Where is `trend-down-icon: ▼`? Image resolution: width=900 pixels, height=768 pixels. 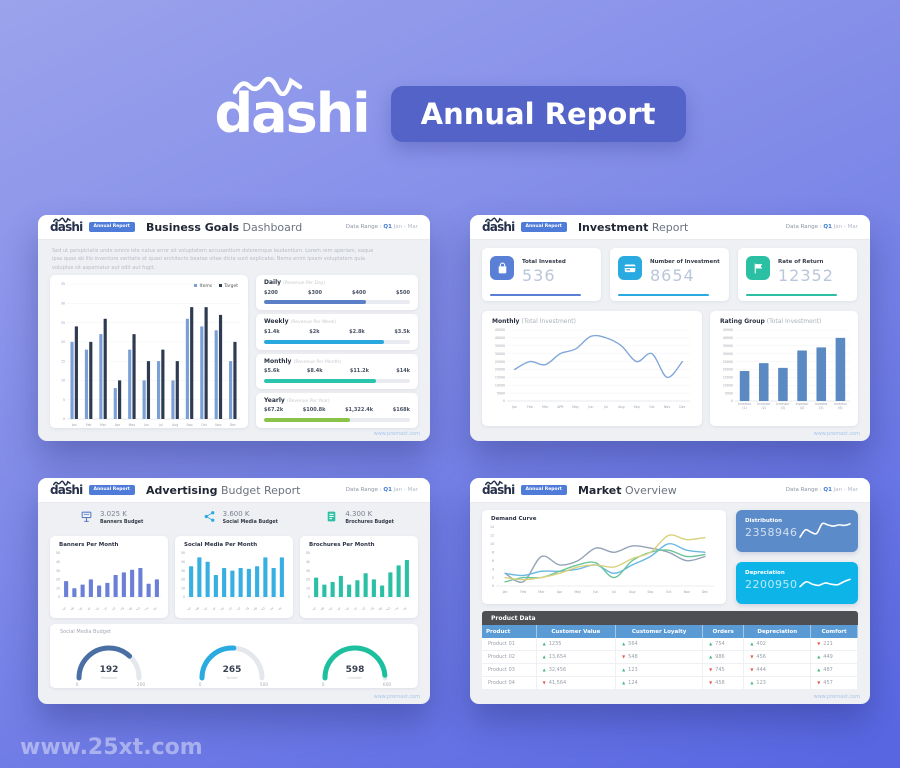
trend-down-icon: ▼ is located at coordinates (819, 643).